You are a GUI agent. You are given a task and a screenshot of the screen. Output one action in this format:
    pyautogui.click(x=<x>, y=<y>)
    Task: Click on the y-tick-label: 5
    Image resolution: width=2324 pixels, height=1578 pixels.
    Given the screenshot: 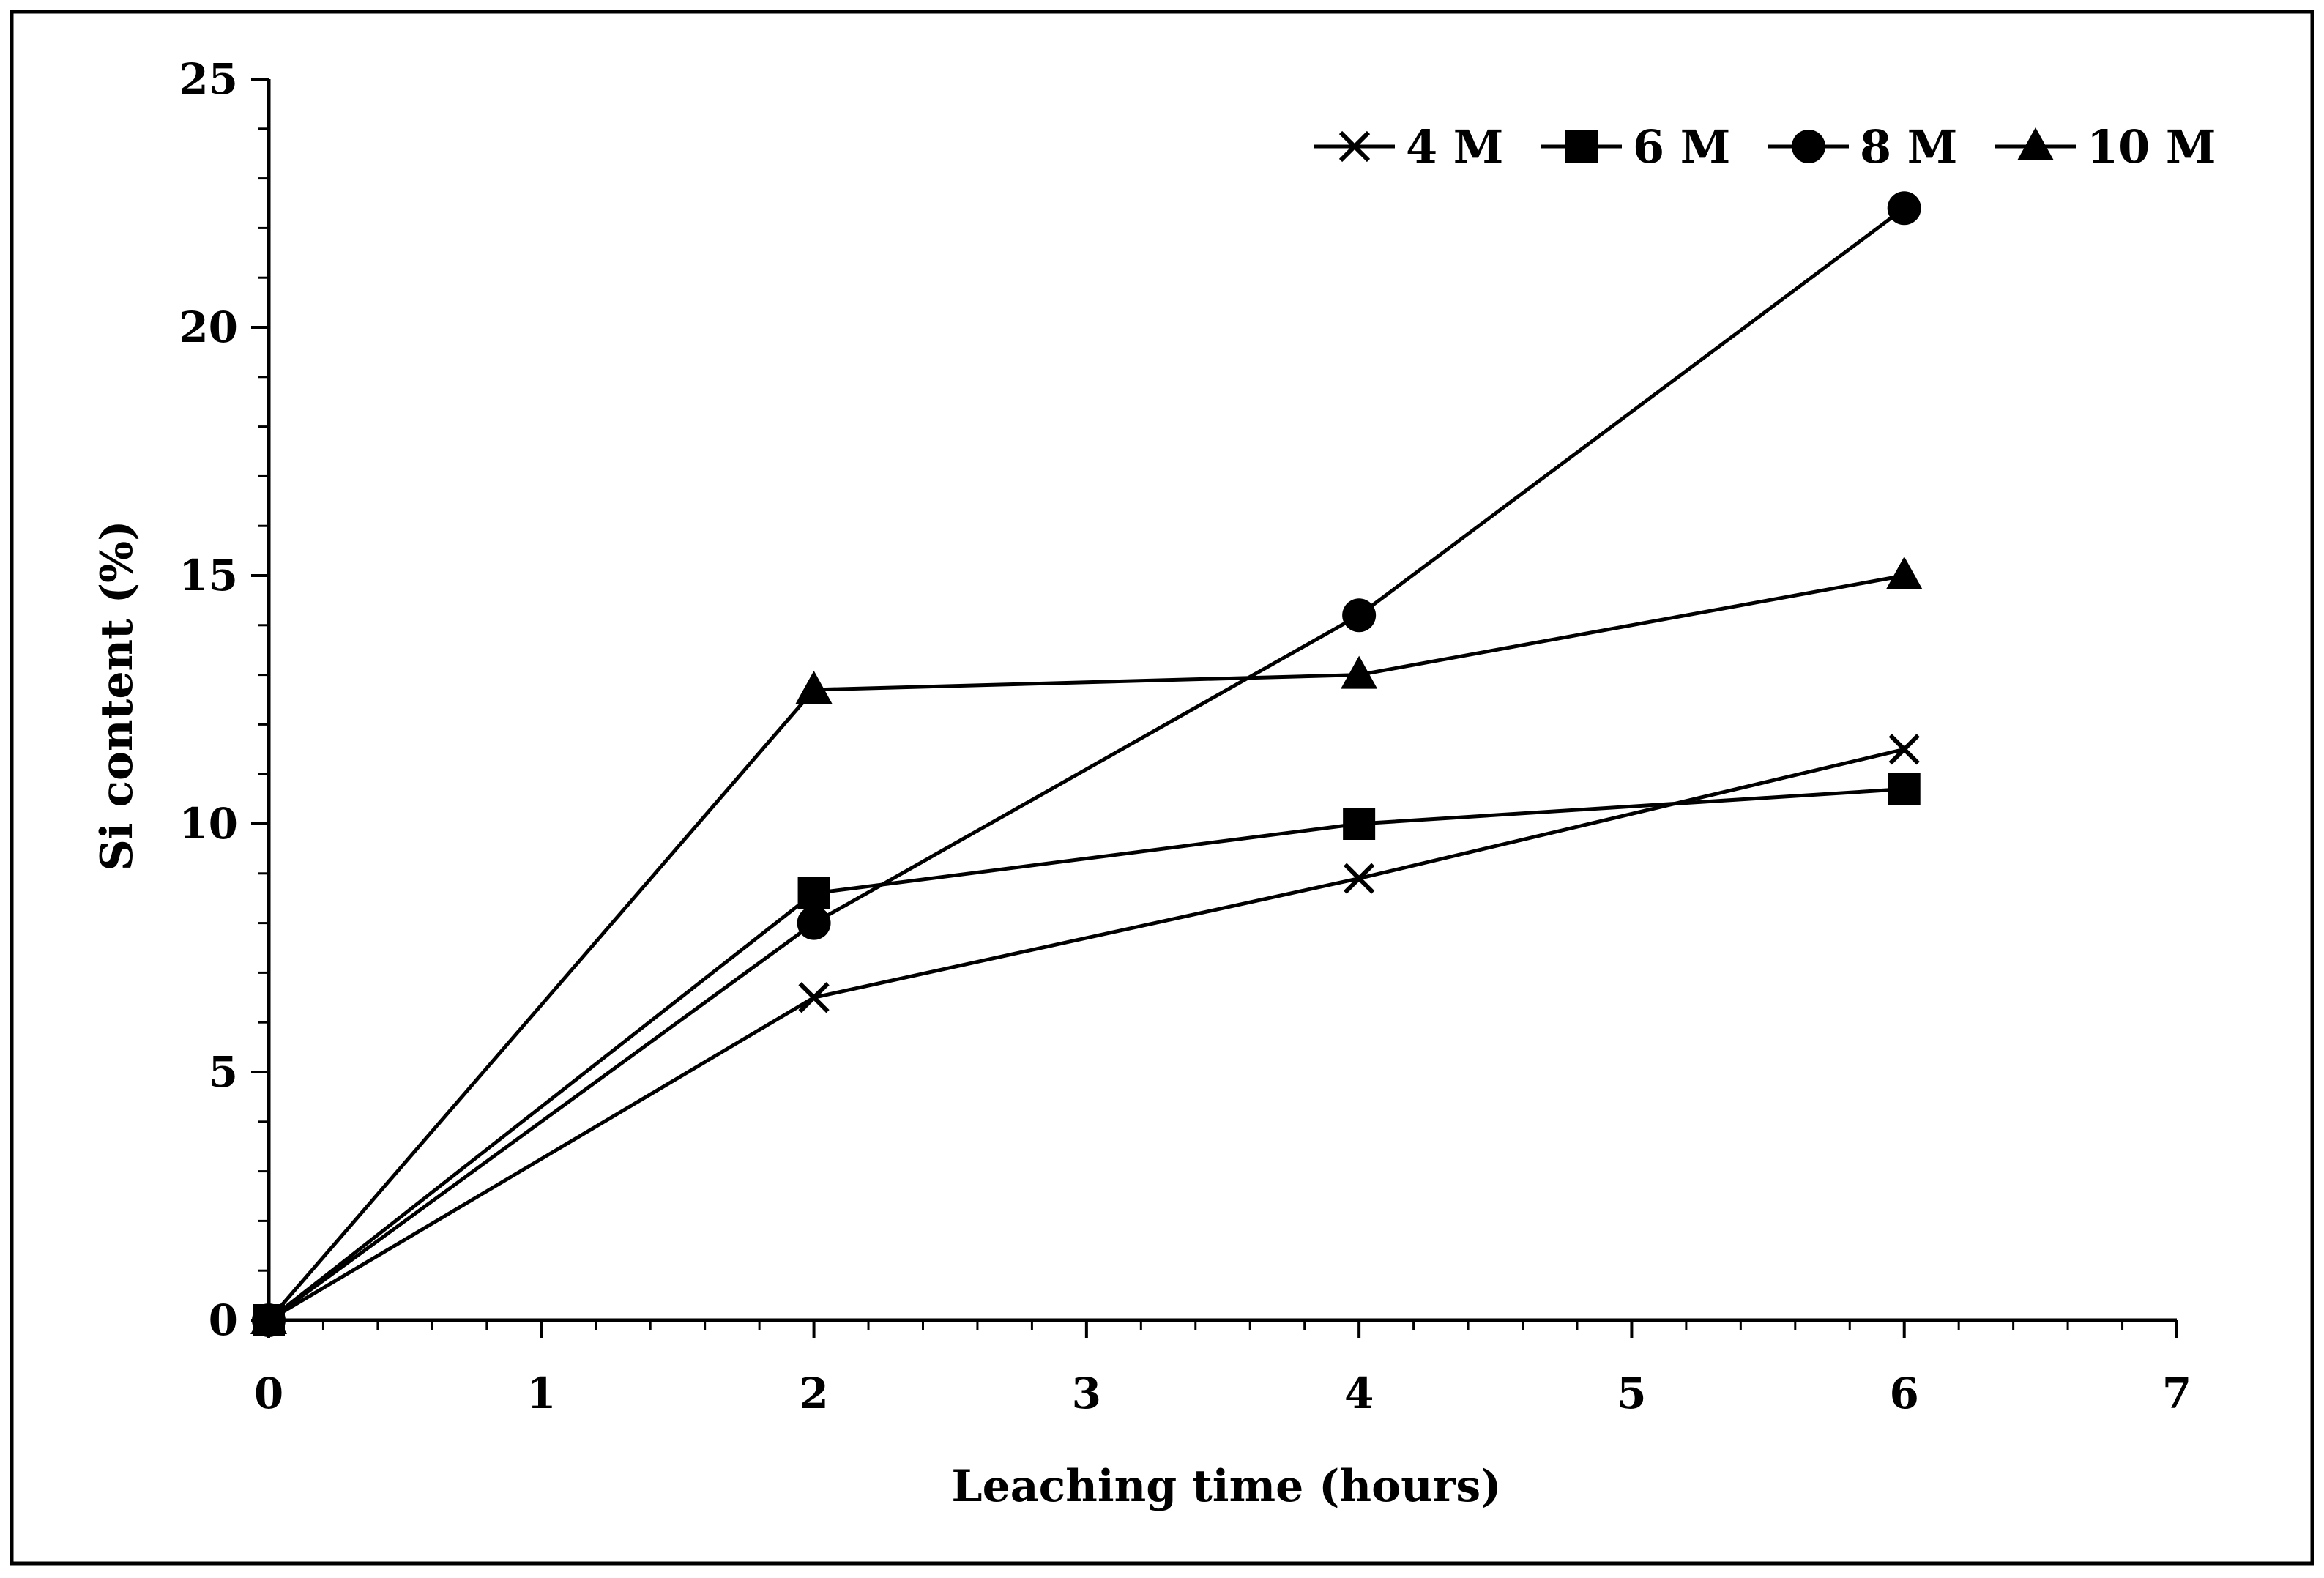 What is the action you would take?
    pyautogui.click(x=223, y=1072)
    